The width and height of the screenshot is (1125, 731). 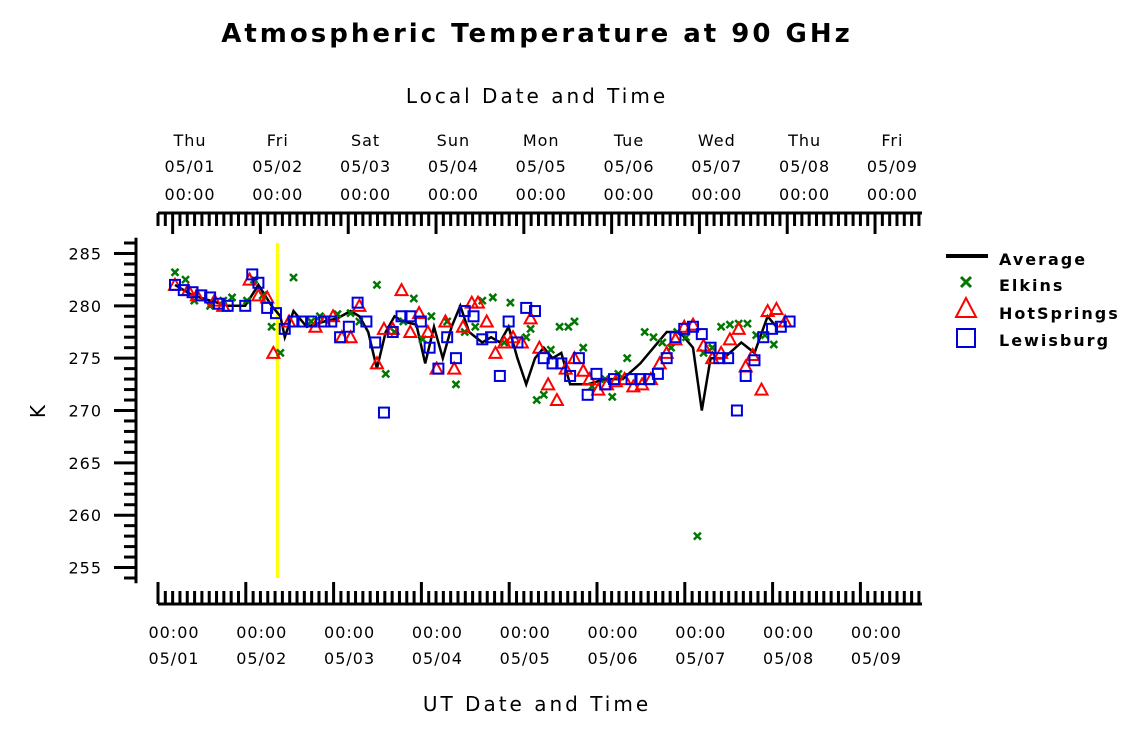 What do you see at coordinates (453, 140) in the screenshot?
I see `top-tick-day: Sun` at bounding box center [453, 140].